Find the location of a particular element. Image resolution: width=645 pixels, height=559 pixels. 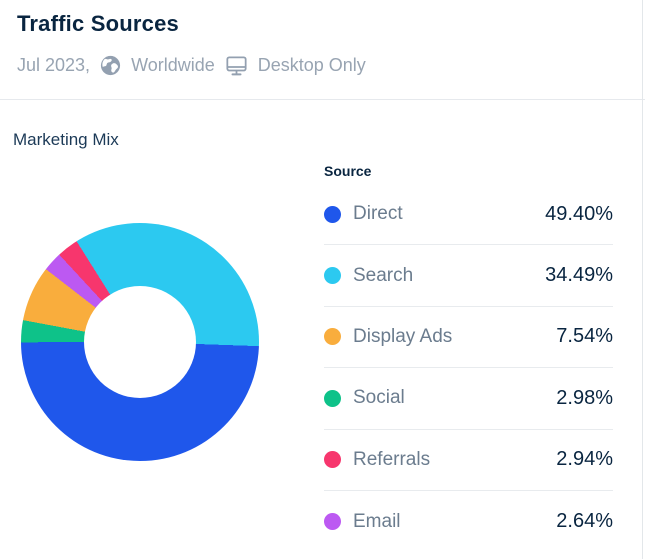

legend-header: Source is located at coordinates (348, 171).